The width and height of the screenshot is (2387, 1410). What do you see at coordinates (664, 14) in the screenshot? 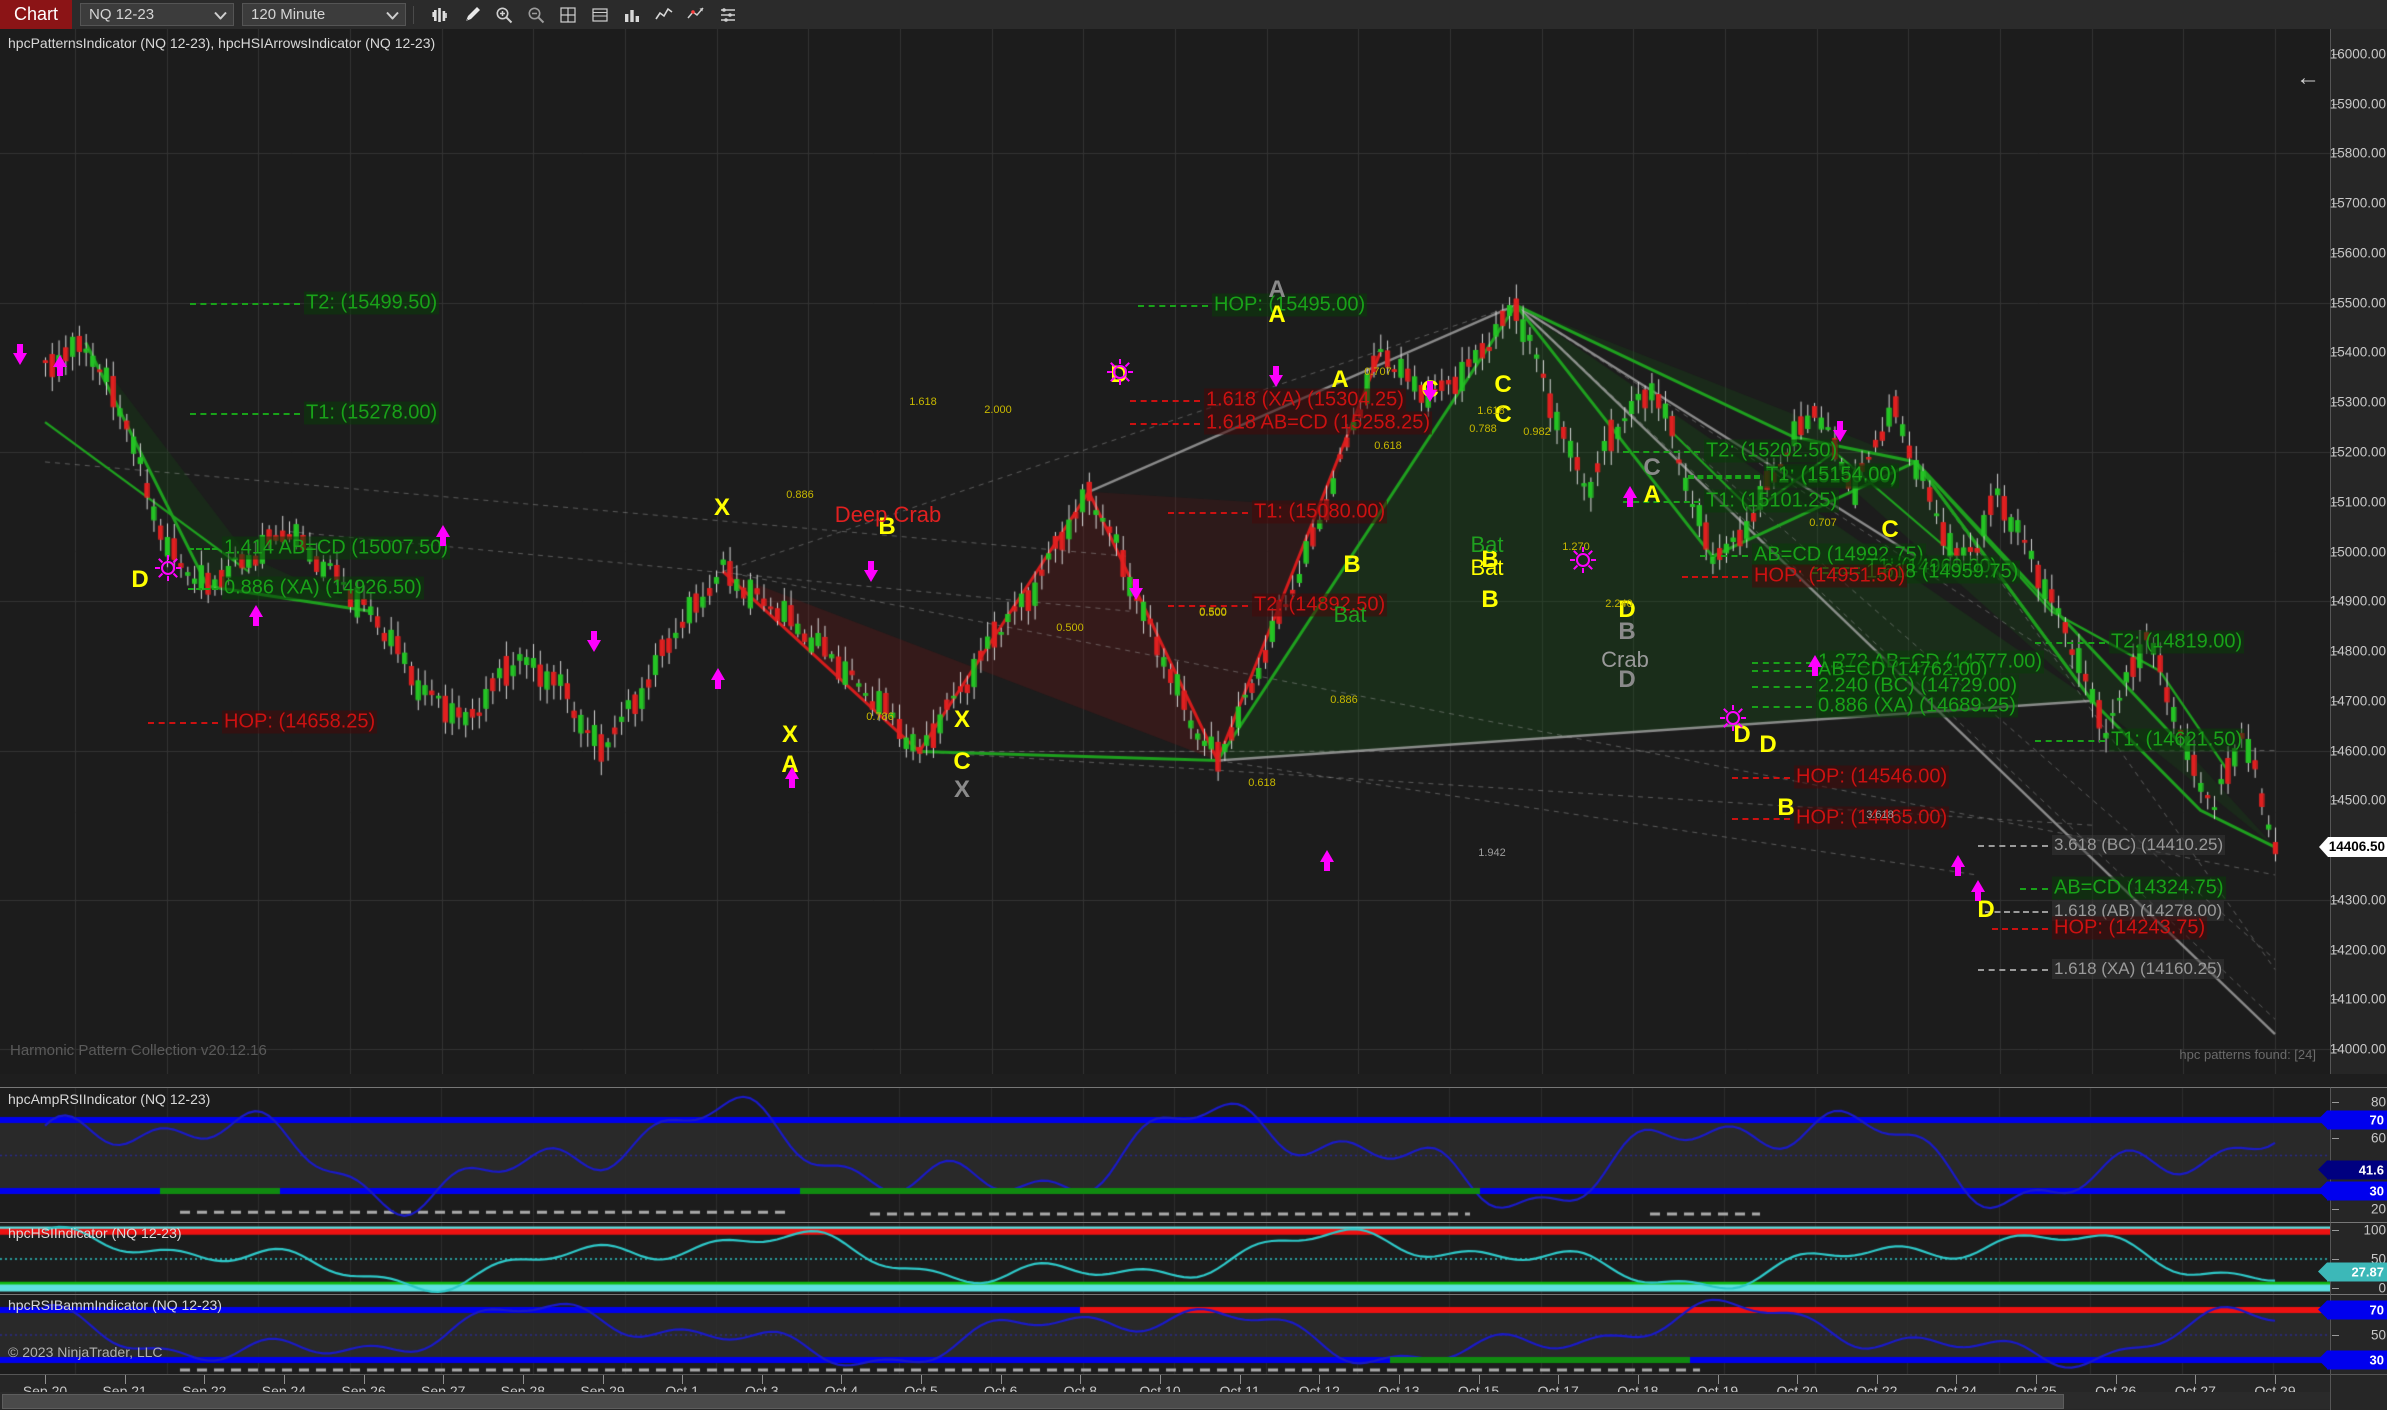
I see `indicators-icon` at bounding box center [664, 14].